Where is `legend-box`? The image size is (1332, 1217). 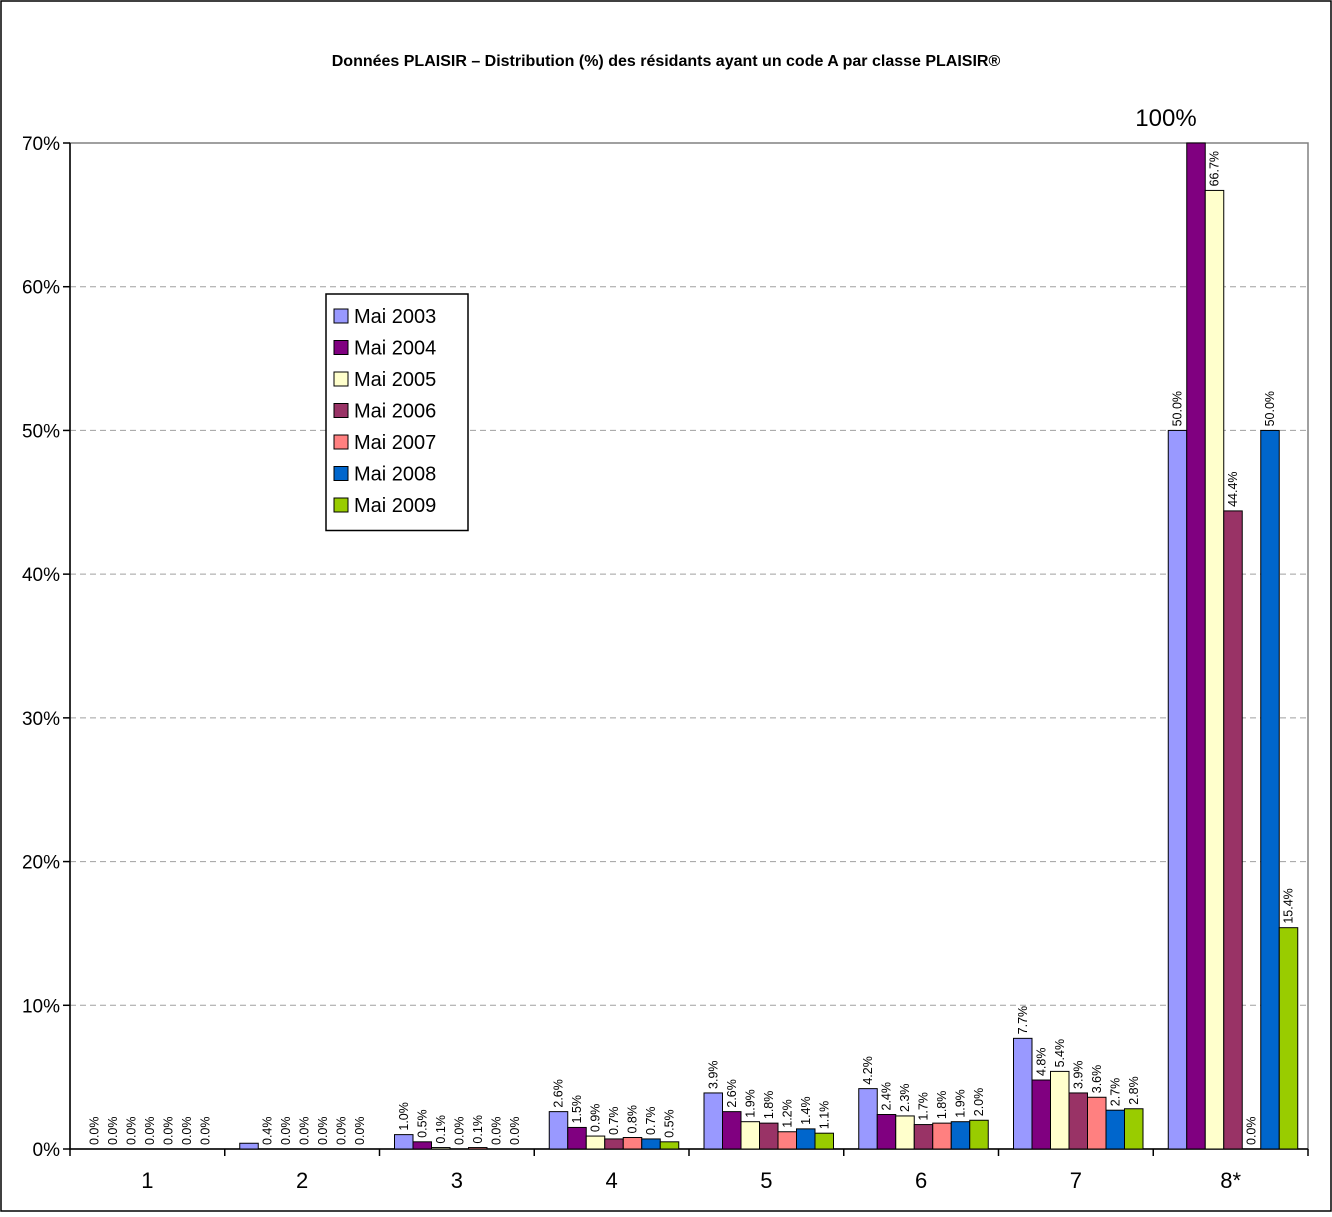
legend-box is located at coordinates (397, 412).